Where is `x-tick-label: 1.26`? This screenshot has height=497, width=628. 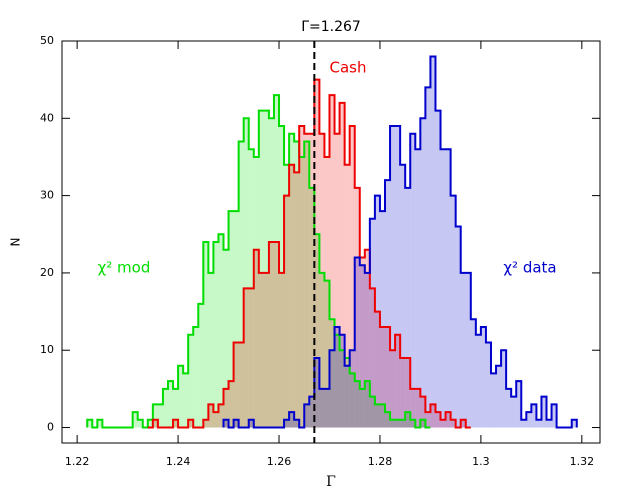
x-tick-label: 1.26 is located at coordinates (279, 461).